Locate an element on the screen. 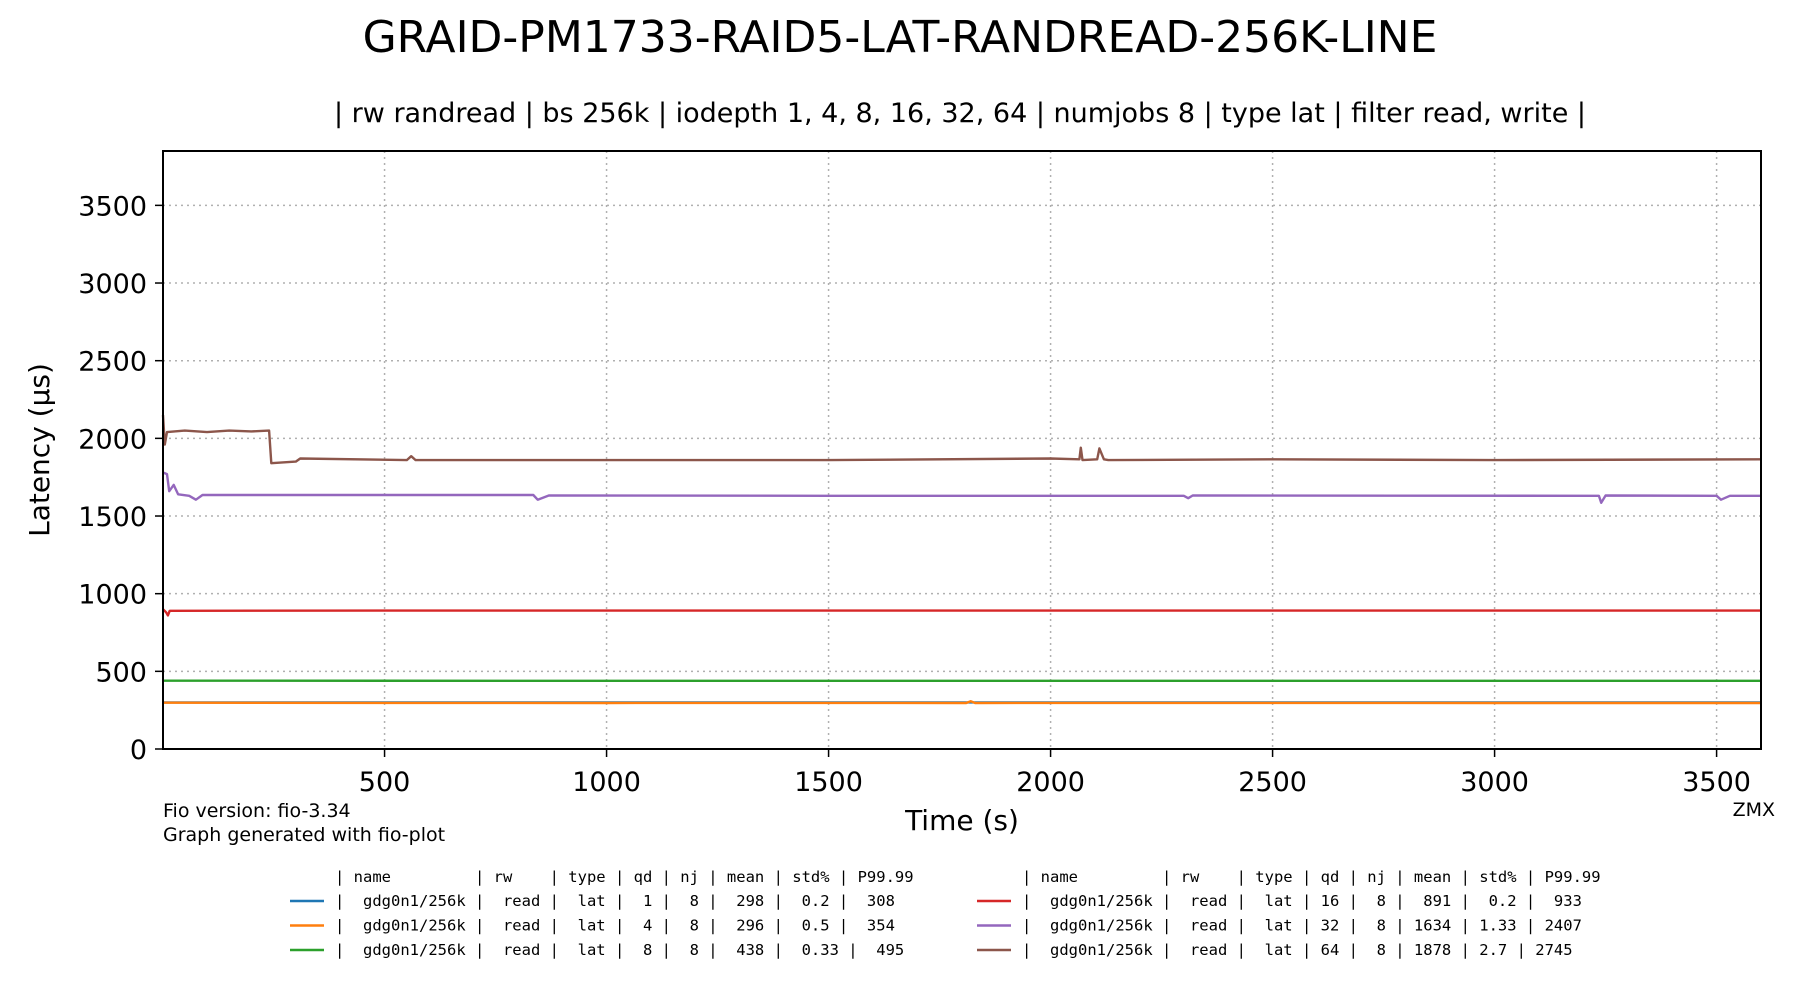  x-tick-label: 3500 is located at coordinates (1716, 782).